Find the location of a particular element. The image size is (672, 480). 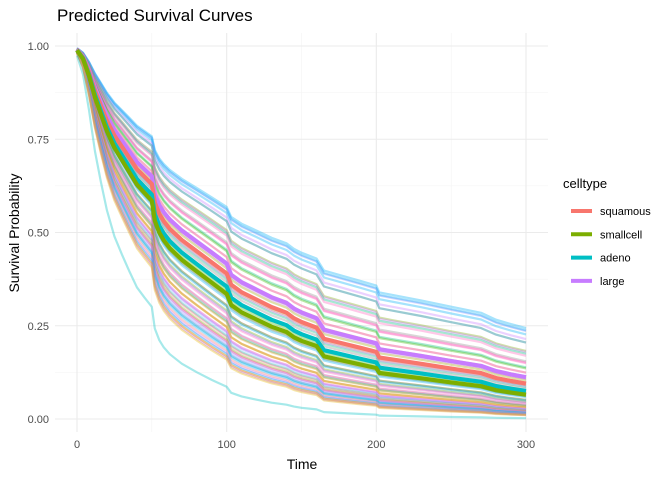

x-axis-ticks: 0 100 200 300 is located at coordinates (304, 445).